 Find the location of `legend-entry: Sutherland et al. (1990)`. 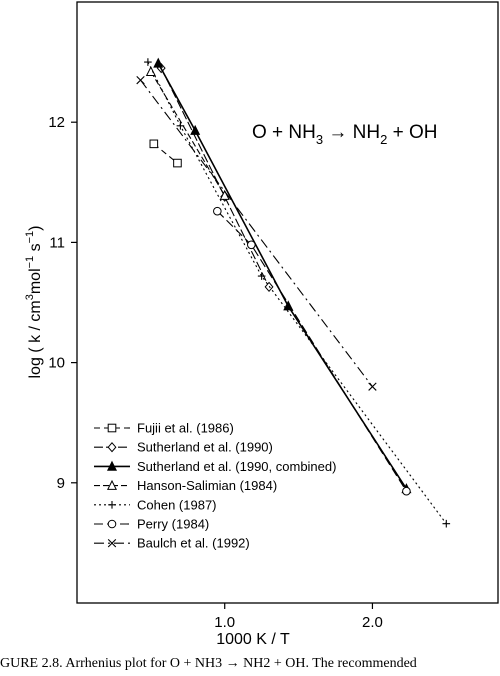

legend-entry: Sutherland et al. (1990) is located at coordinates (183, 447).